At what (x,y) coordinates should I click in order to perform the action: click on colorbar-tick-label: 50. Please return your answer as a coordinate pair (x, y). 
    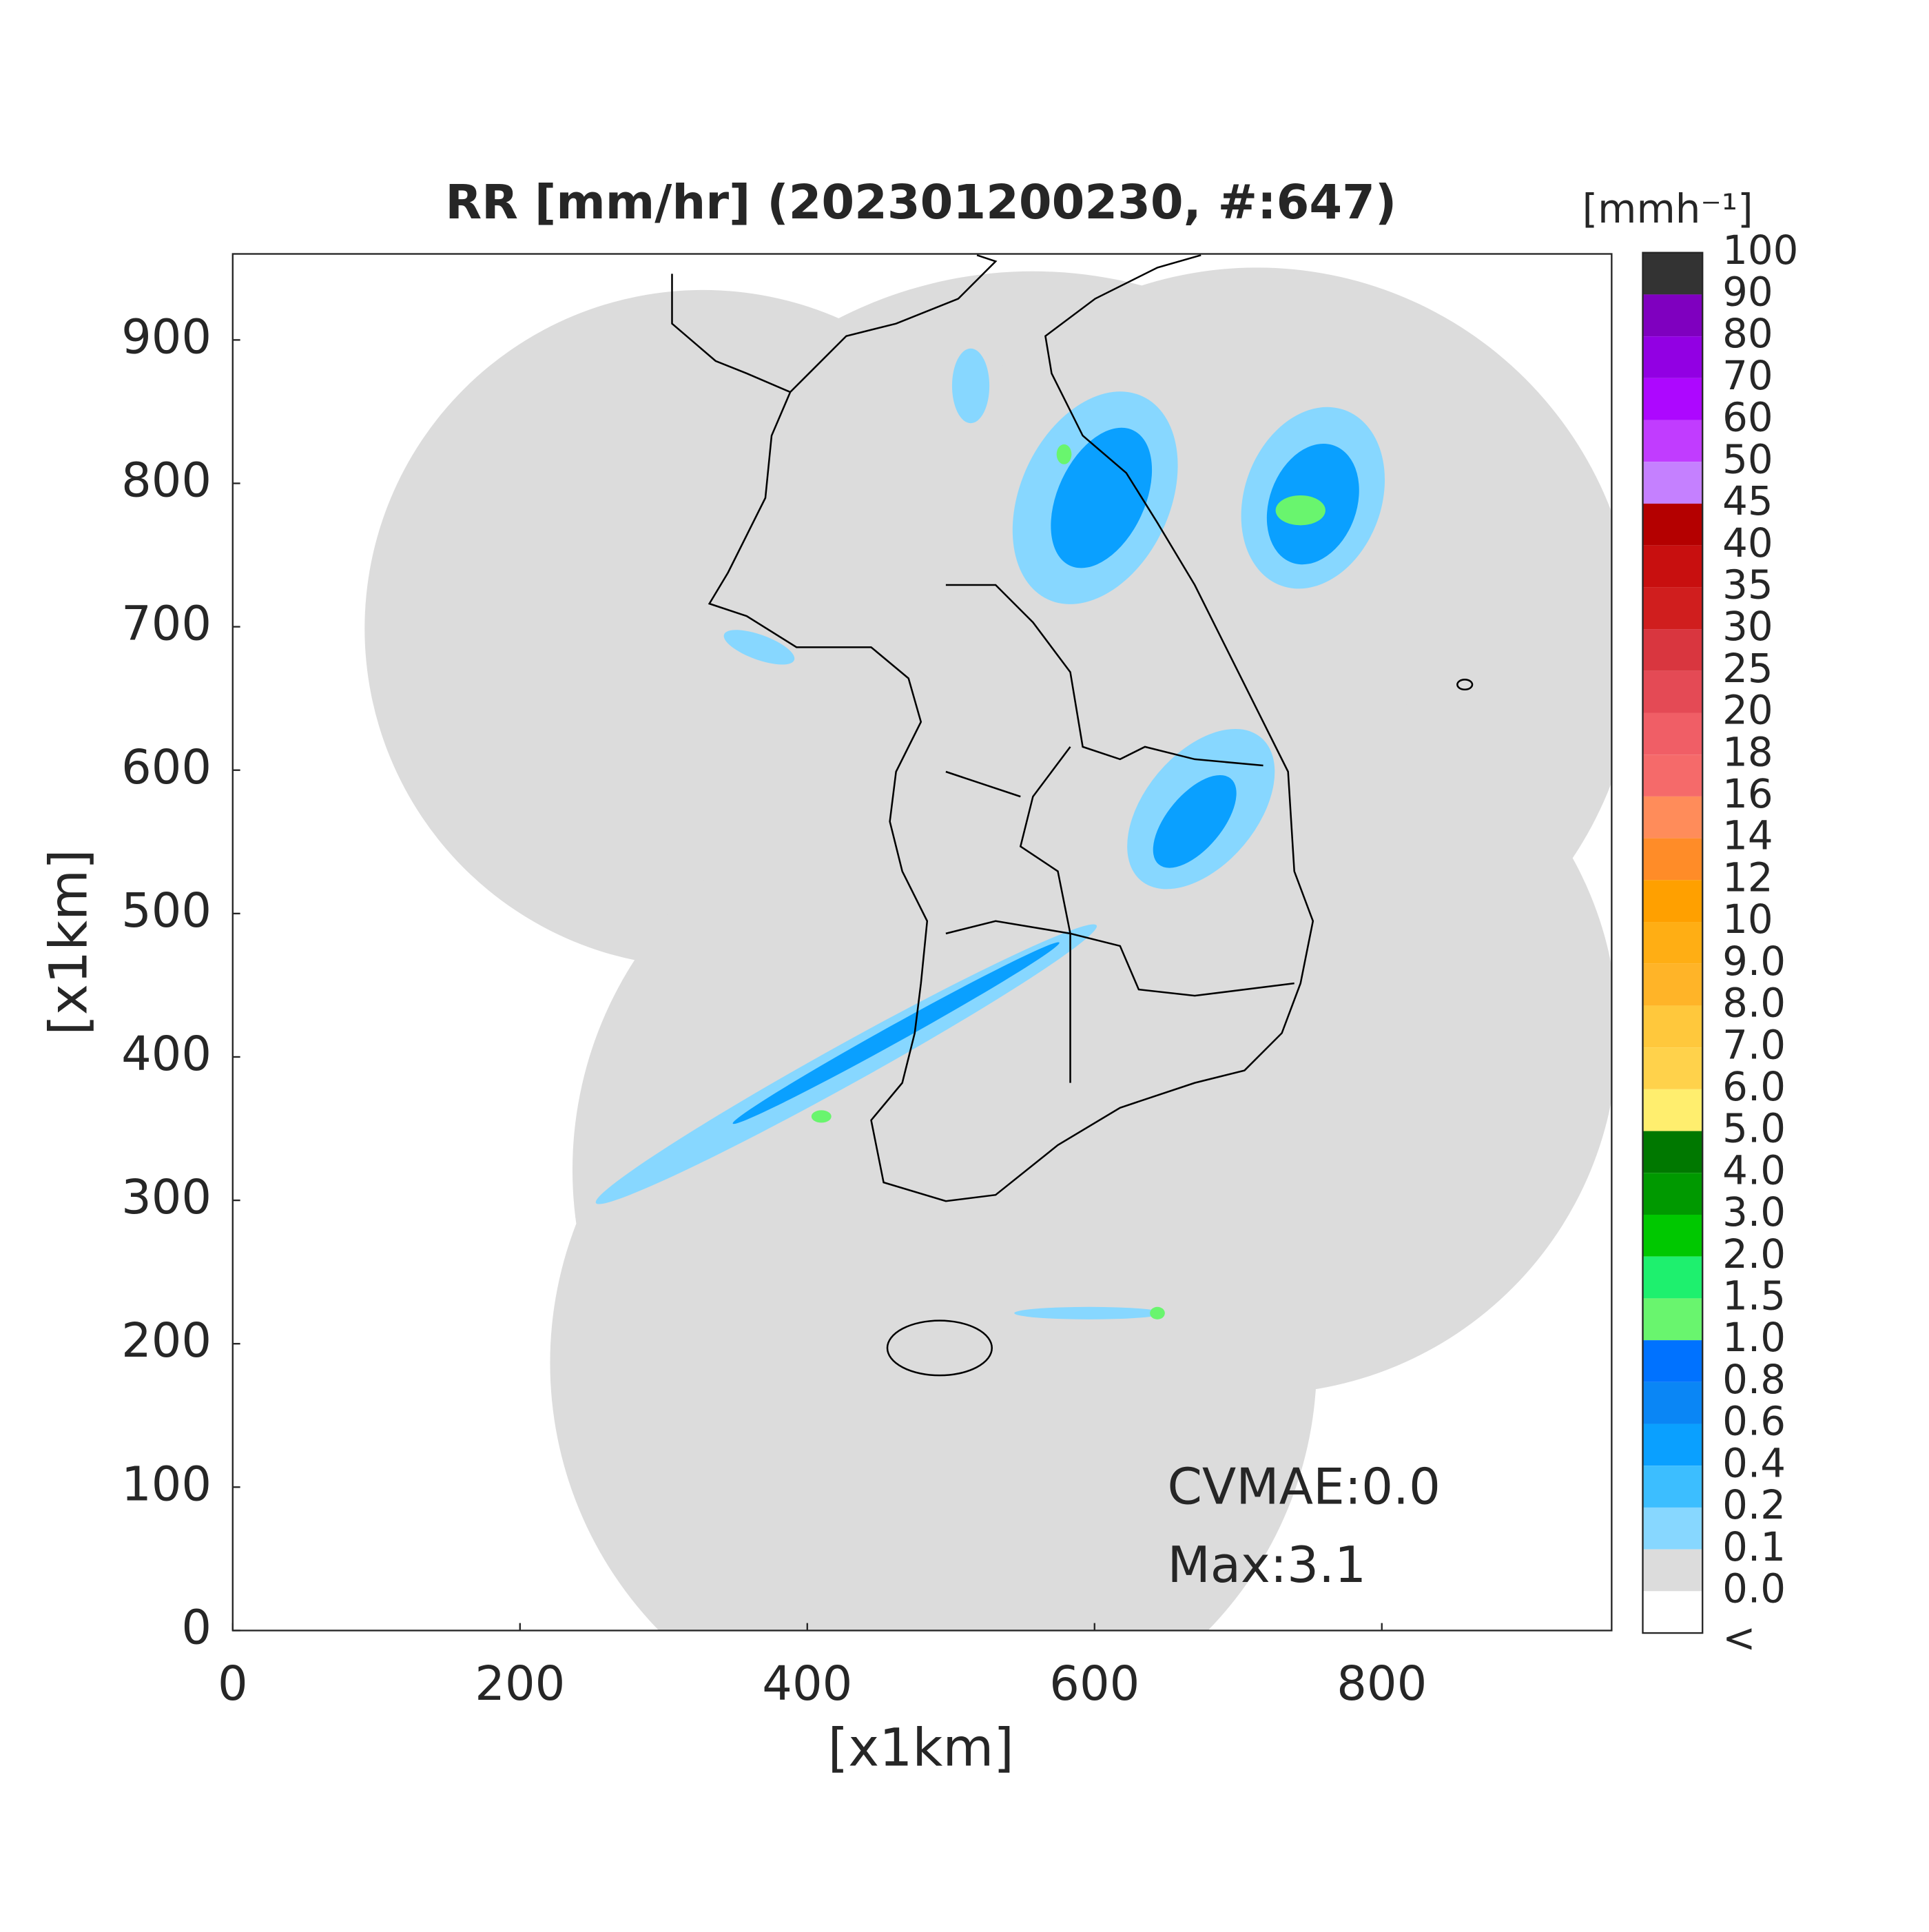
    Looking at the image, I should click on (1747, 458).